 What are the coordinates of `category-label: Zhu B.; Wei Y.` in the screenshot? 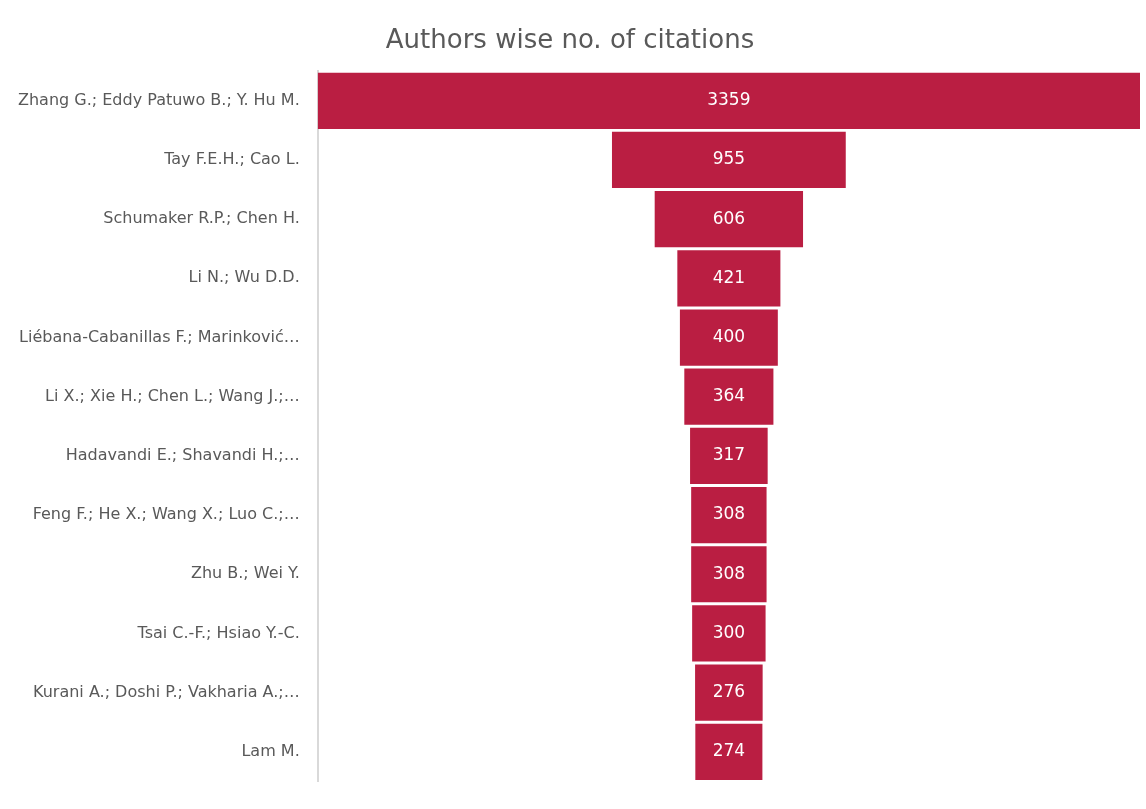 It's located at (245, 573).